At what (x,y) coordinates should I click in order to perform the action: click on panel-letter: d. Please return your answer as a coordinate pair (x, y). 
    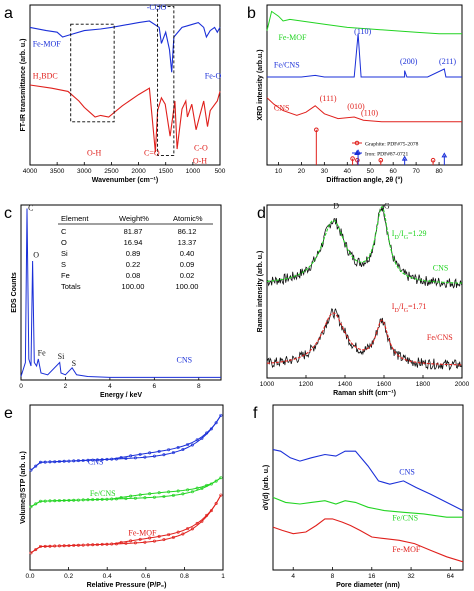
    Looking at the image, I should click on (261, 213).